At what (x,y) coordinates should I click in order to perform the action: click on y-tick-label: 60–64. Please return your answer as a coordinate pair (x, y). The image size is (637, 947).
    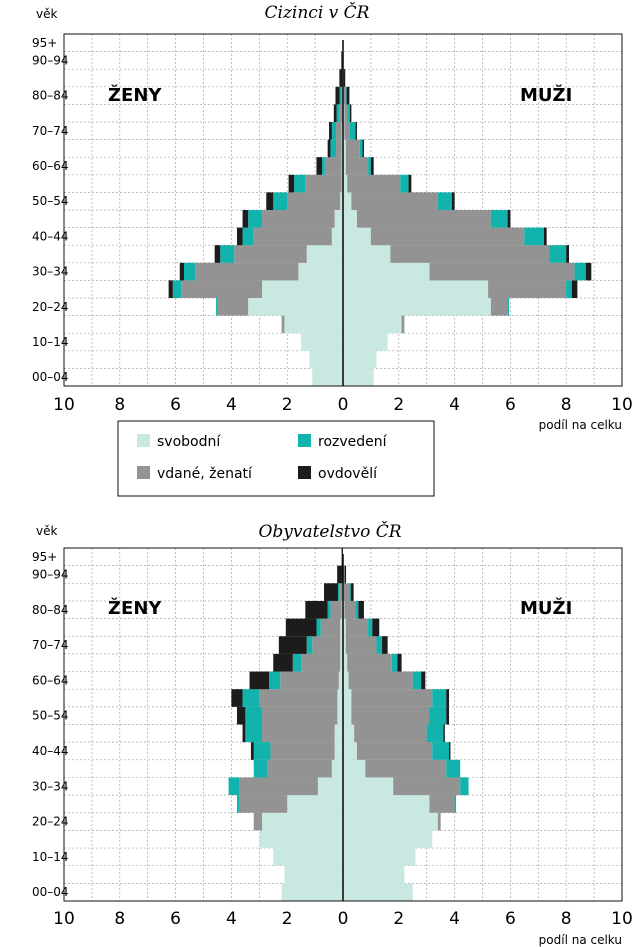
    Looking at the image, I should click on (50, 680).